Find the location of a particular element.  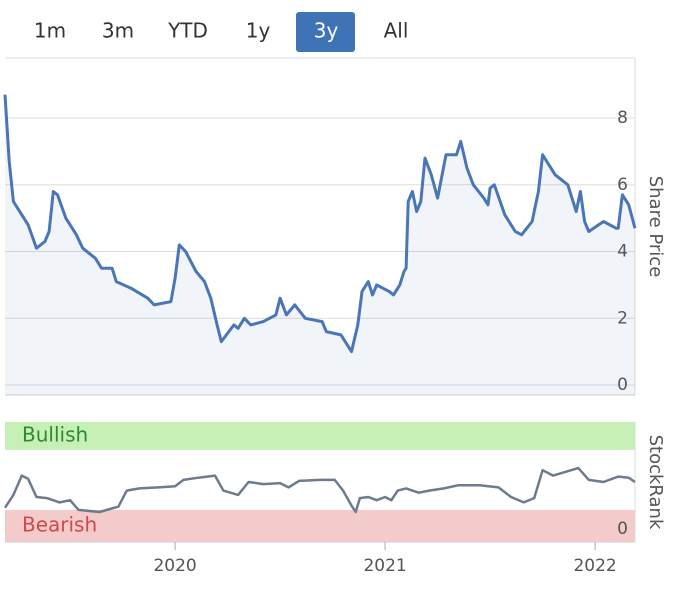

y-tick-label: 8 is located at coordinates (622, 118).